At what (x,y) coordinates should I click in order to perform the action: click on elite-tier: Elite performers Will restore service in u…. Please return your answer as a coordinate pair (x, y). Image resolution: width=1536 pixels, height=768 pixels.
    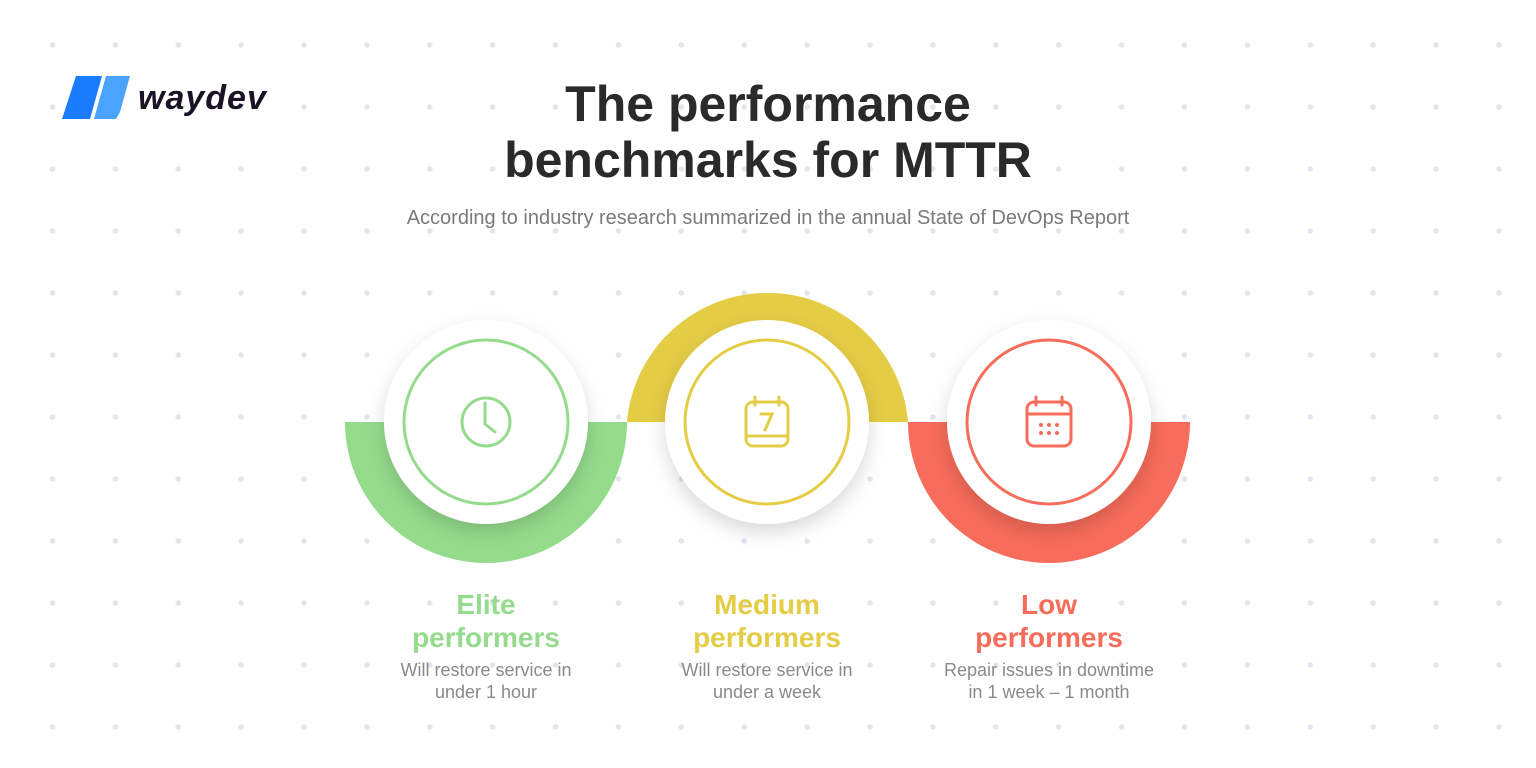
    Looking at the image, I should click on (486, 645).